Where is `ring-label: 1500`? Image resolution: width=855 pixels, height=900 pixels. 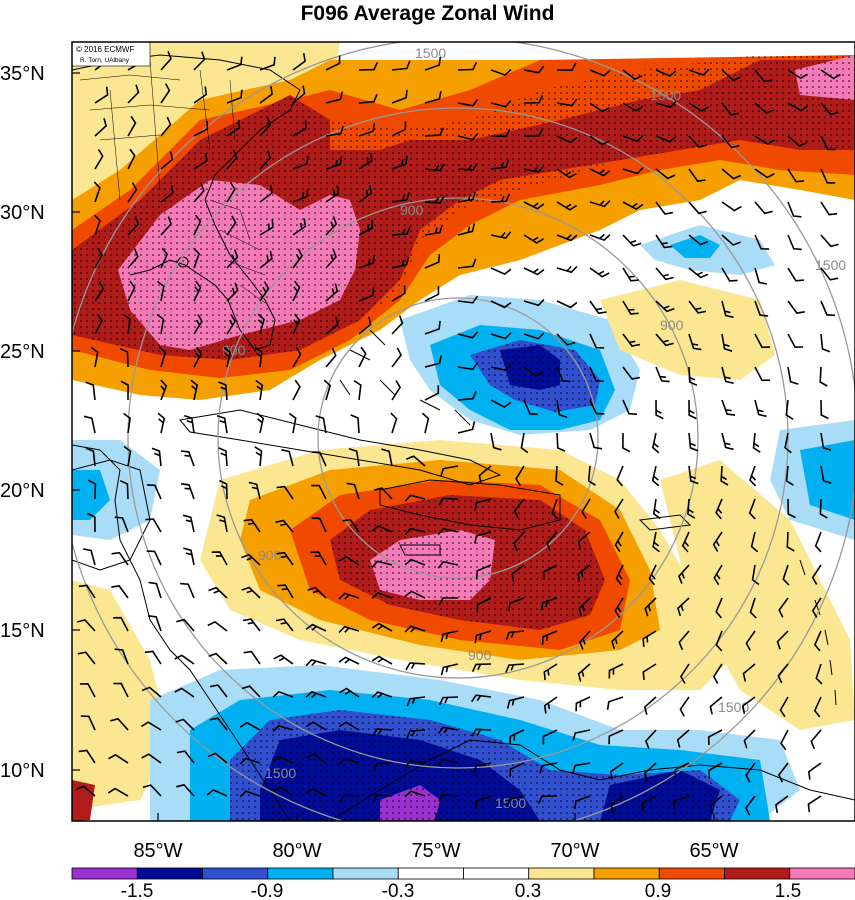 ring-label: 1500 is located at coordinates (665, 95).